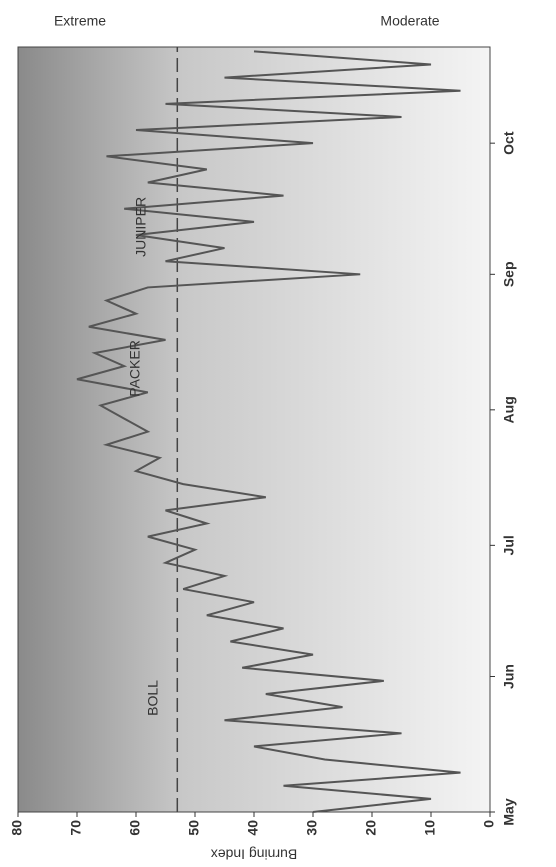 This screenshot has width=556, height=867. Describe the element at coordinates (489, 824) in the screenshot. I see `y-tick-label: 0` at that location.